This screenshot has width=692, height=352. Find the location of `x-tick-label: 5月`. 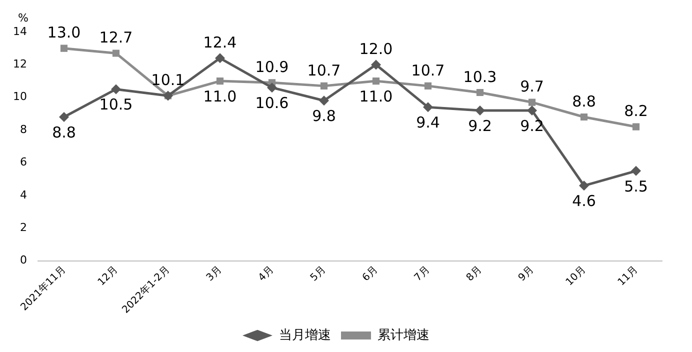

x-tick-label: 5月 is located at coordinates (318, 274).